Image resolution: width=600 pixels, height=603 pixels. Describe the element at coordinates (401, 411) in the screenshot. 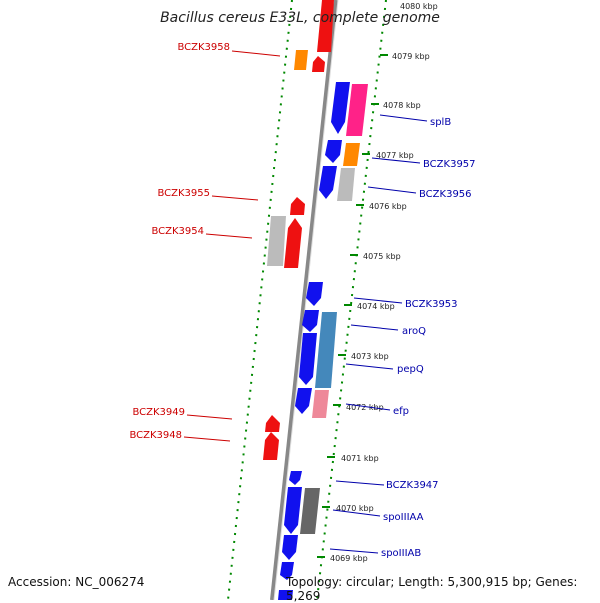

I see `gene-label-right: efp` at that location.